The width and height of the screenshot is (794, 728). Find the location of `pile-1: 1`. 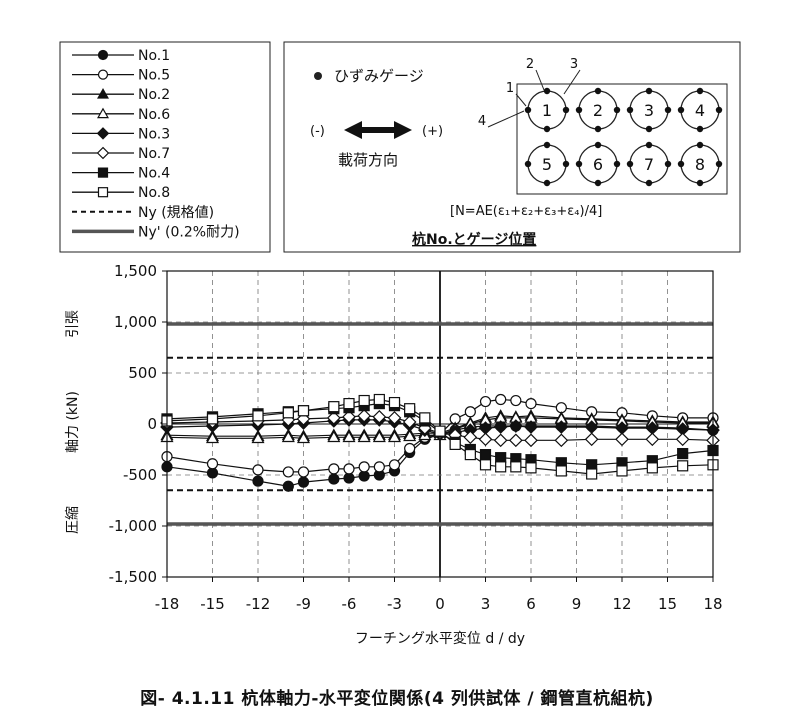

pile-1: 1 is located at coordinates (547, 110).